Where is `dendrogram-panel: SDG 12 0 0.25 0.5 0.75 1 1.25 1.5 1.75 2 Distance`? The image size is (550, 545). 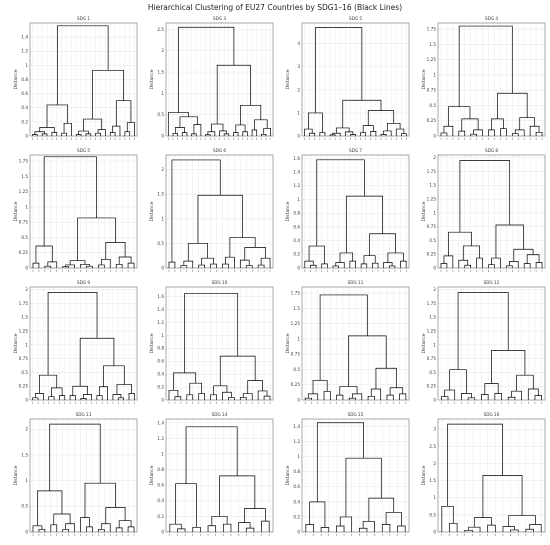 dendrogram-panel: SDG 12 0 0.25 0.5 0.75 1 1.25 1.5 1.75 2 Distance is located at coordinates (483, 342).